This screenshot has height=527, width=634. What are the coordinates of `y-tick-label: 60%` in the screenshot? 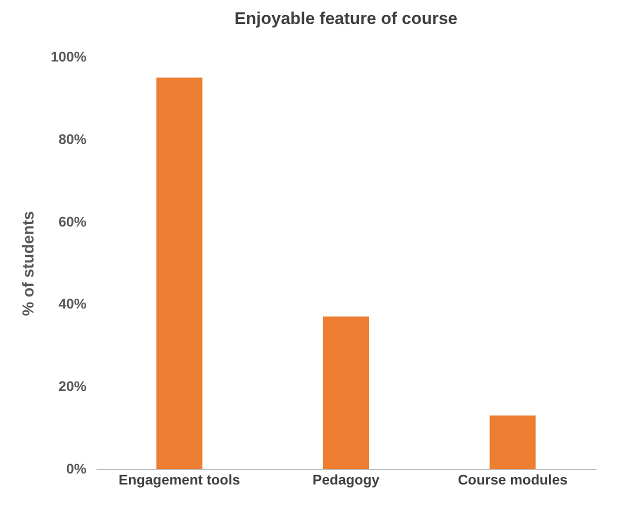 It's located at (73, 221).